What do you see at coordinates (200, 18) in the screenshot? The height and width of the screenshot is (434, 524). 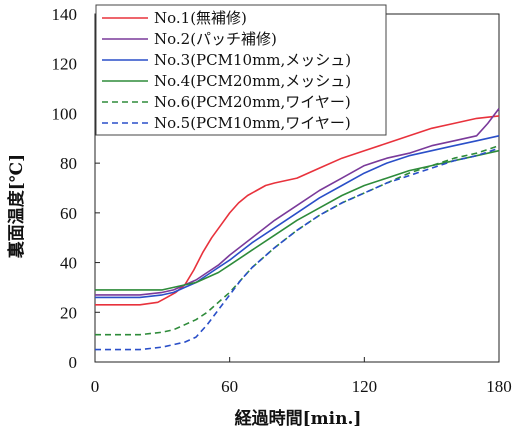 I see `legend-label-1: No.1(無補修)` at bounding box center [200, 18].